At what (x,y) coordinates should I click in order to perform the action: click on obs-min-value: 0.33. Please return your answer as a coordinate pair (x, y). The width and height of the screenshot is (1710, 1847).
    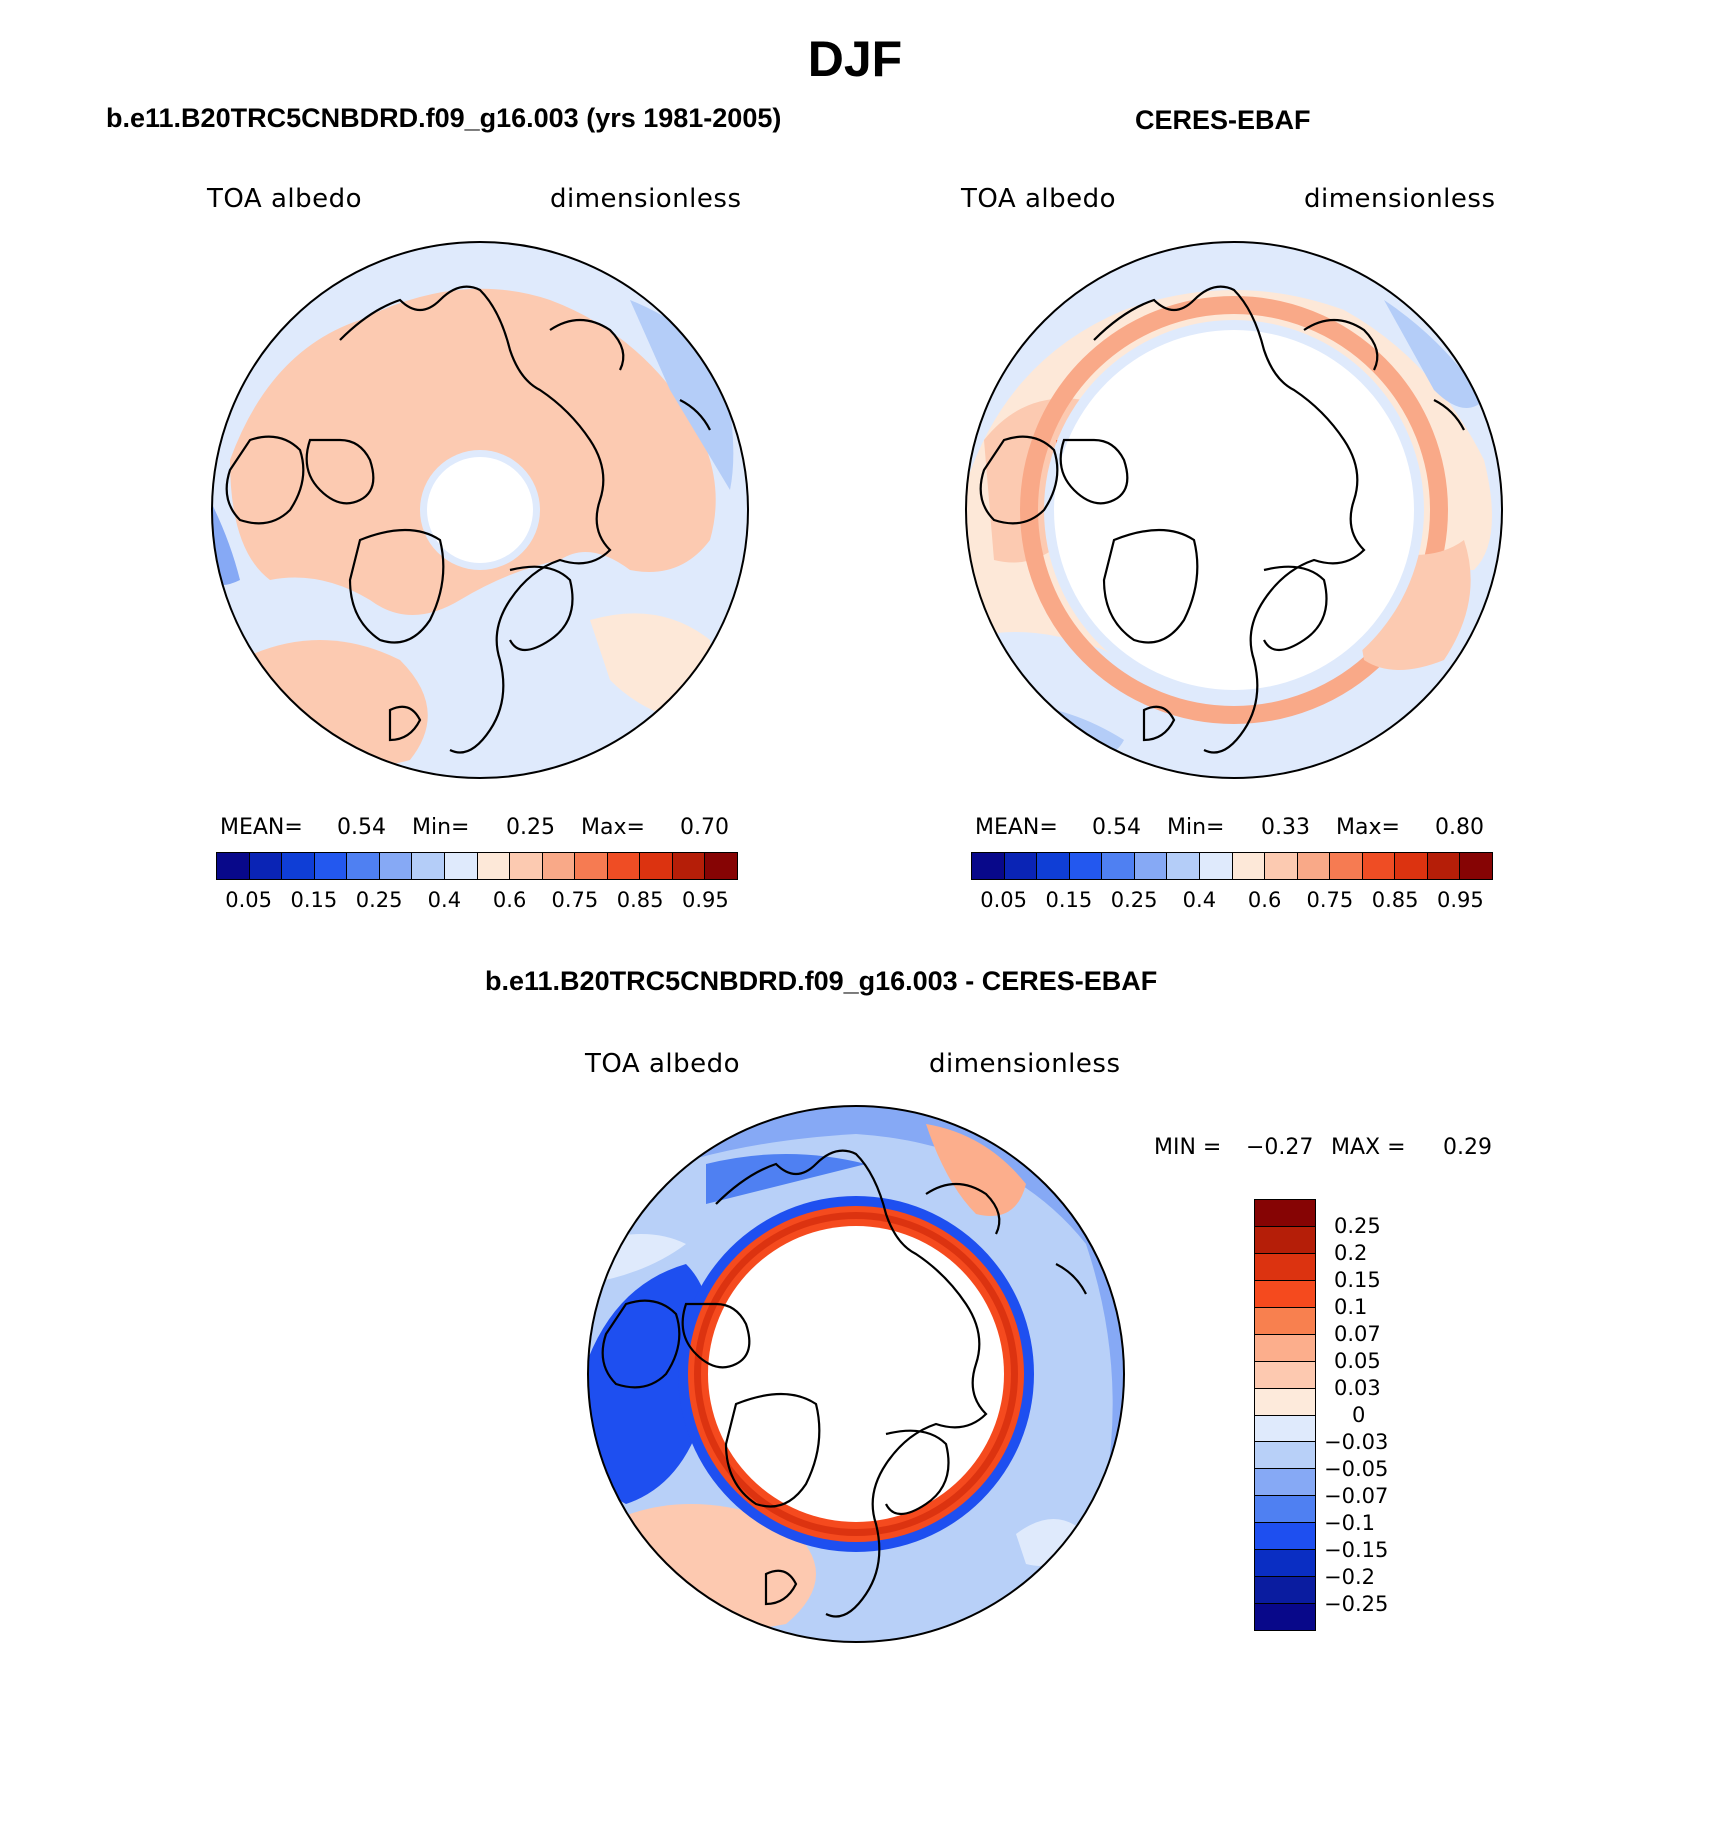
    Looking at the image, I should click on (1285, 827).